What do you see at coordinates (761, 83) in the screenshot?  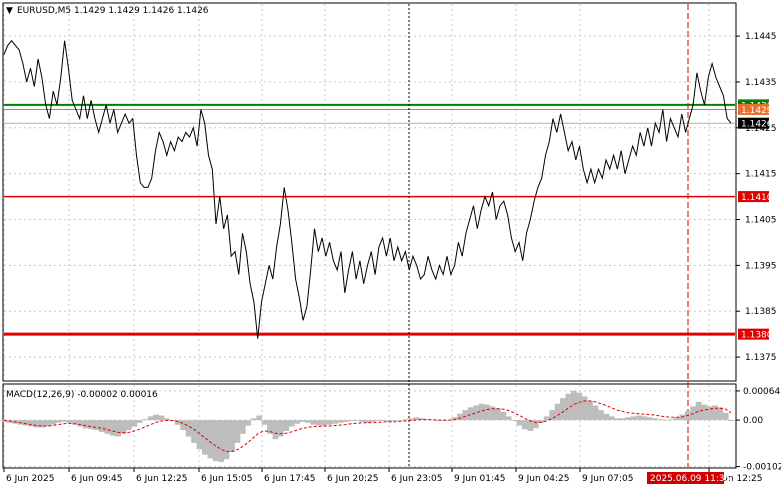 I see `y-tick-label: 1.1435` at bounding box center [761, 83].